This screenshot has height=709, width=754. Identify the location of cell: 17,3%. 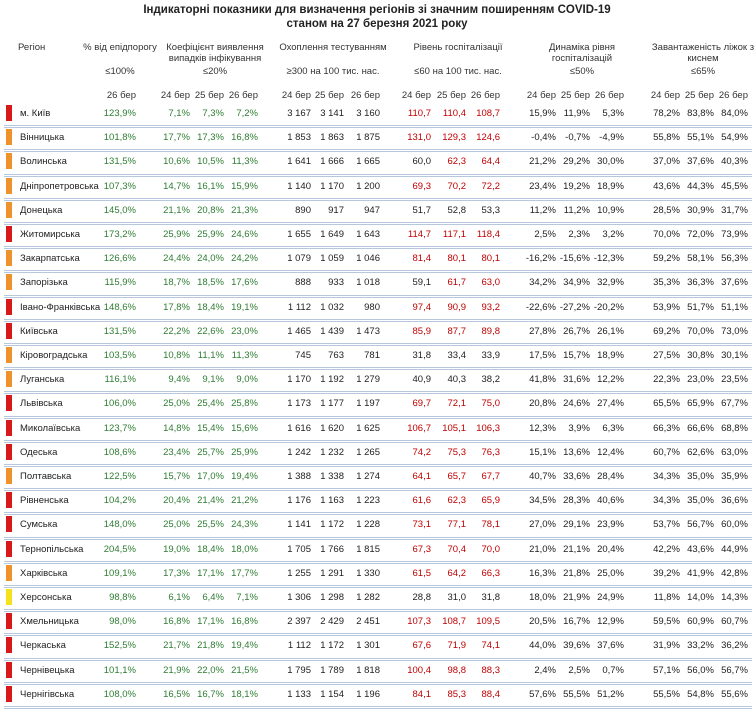
(210, 138).